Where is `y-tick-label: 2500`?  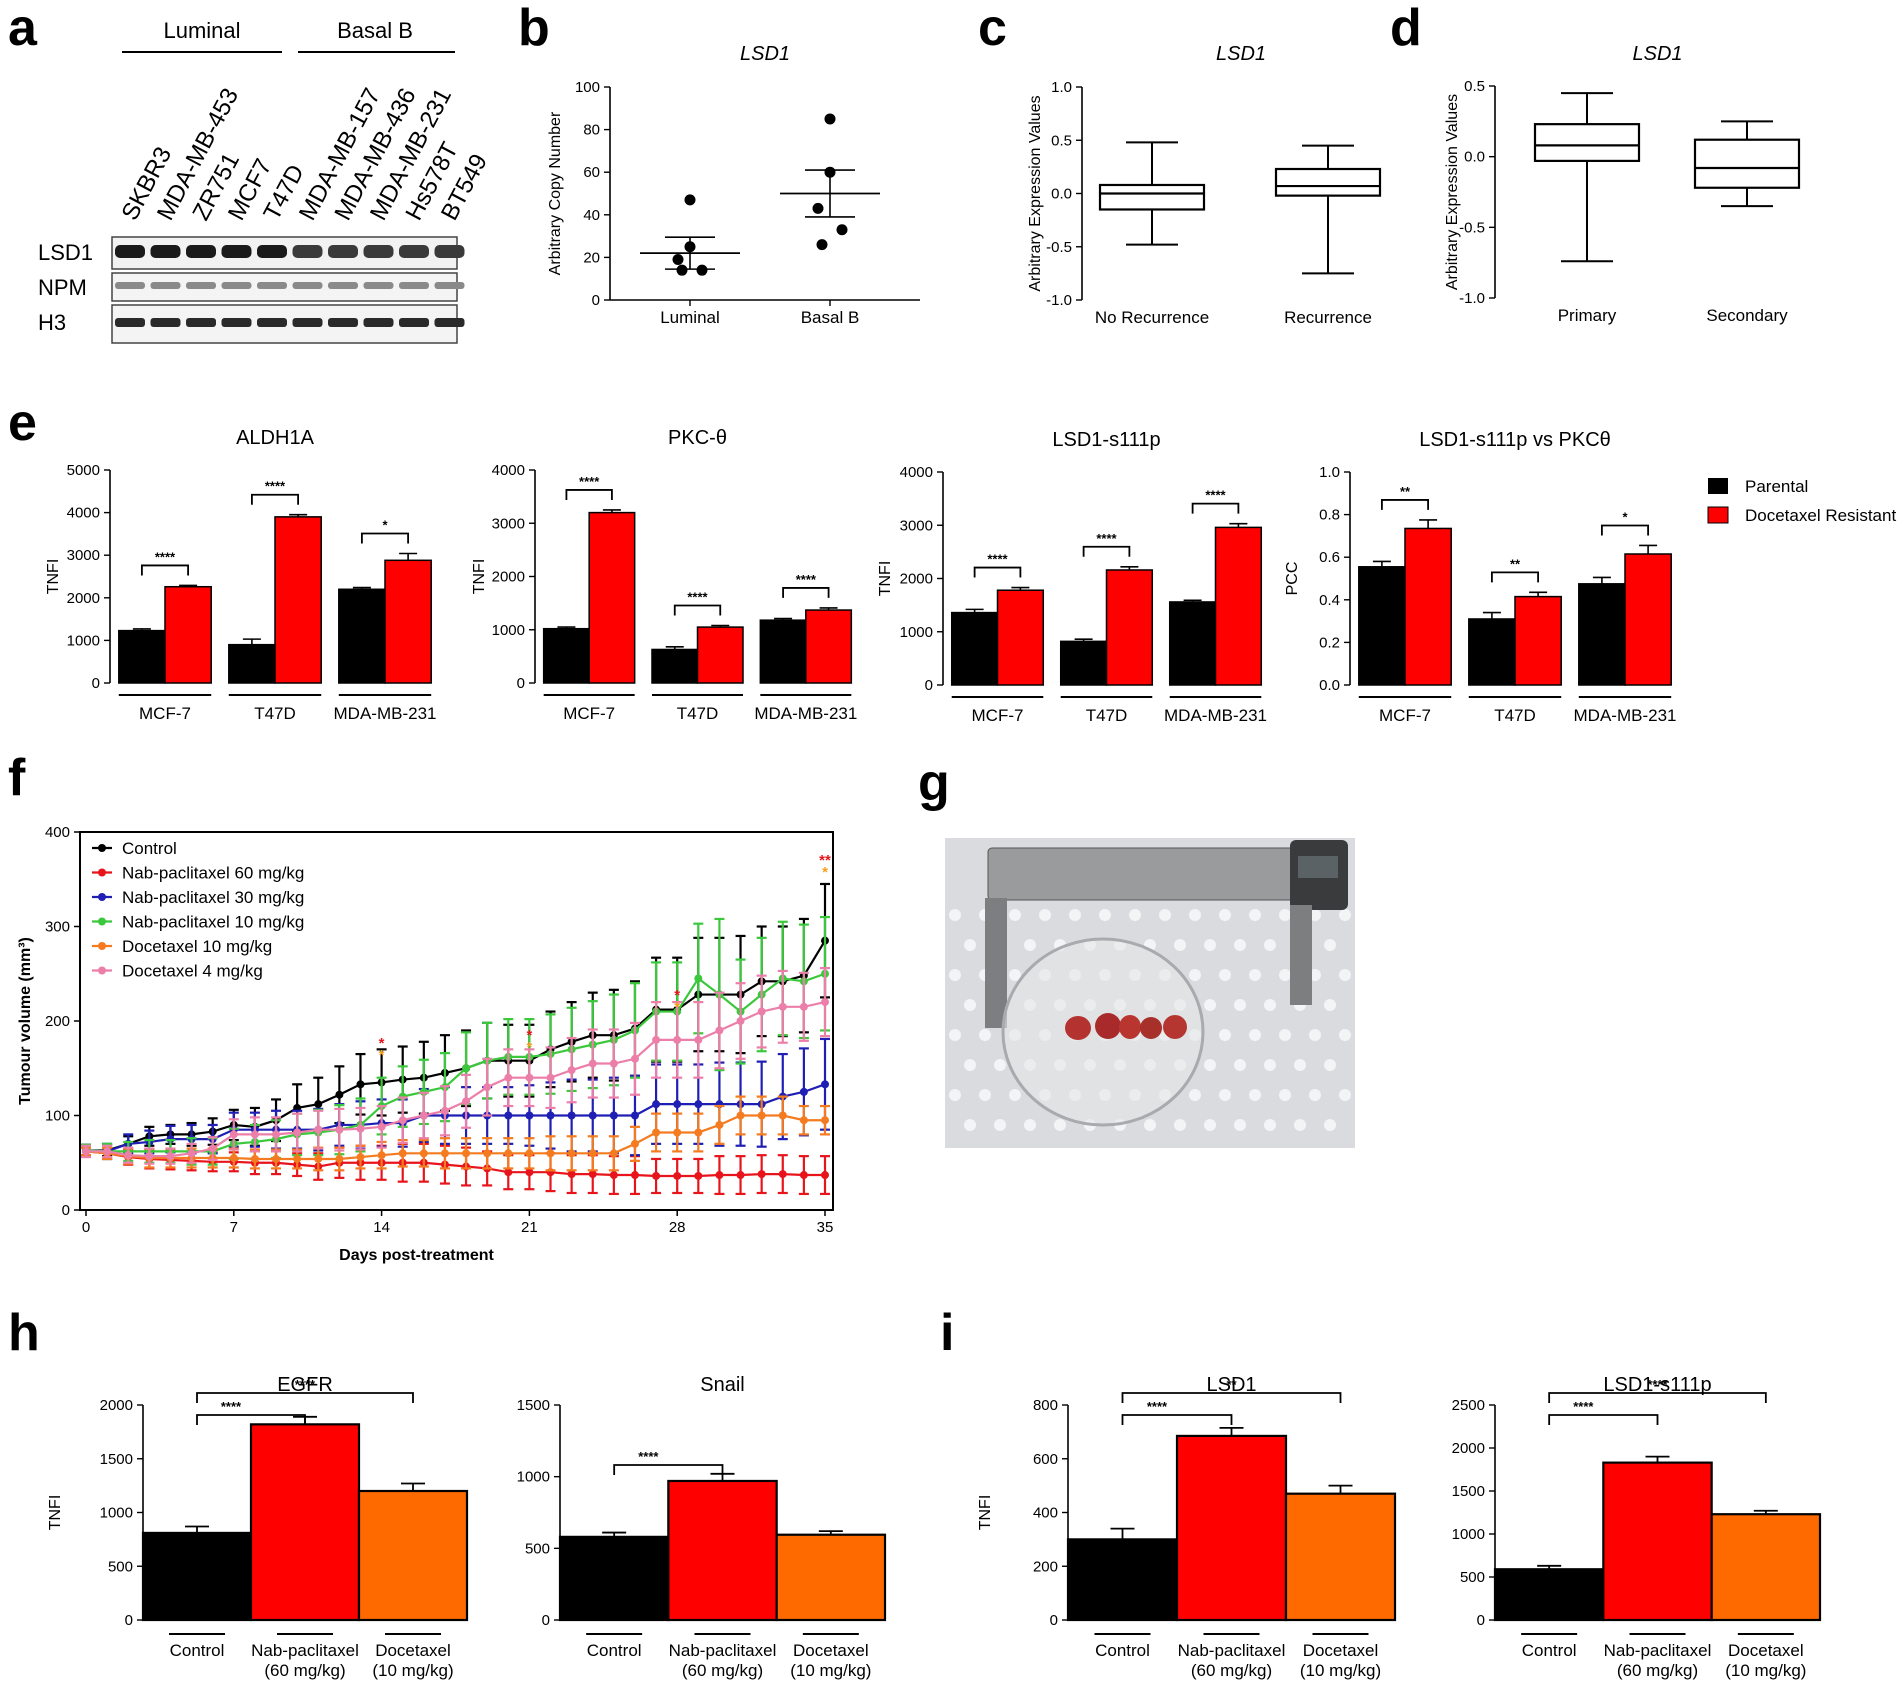
y-tick-label: 2500 is located at coordinates (1468, 1405).